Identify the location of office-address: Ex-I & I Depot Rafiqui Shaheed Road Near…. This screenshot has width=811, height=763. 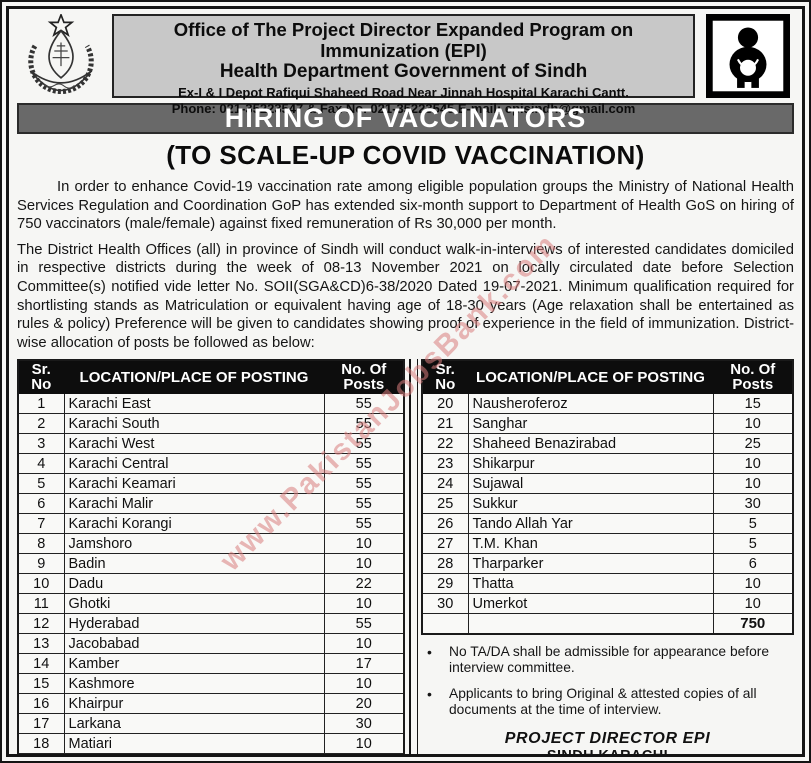
(403, 92).